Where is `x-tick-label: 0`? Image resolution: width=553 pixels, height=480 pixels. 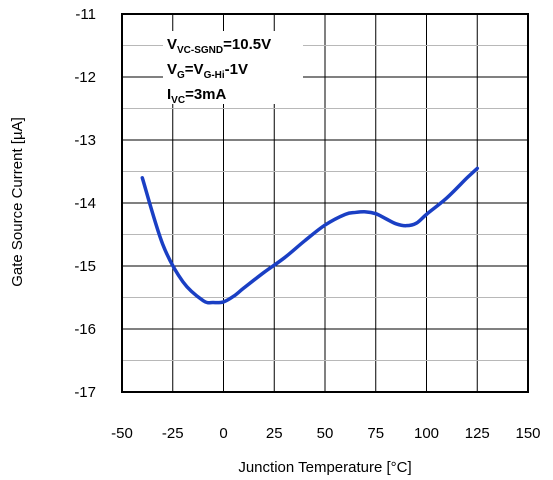
x-tick-label: 0 is located at coordinates (223, 433).